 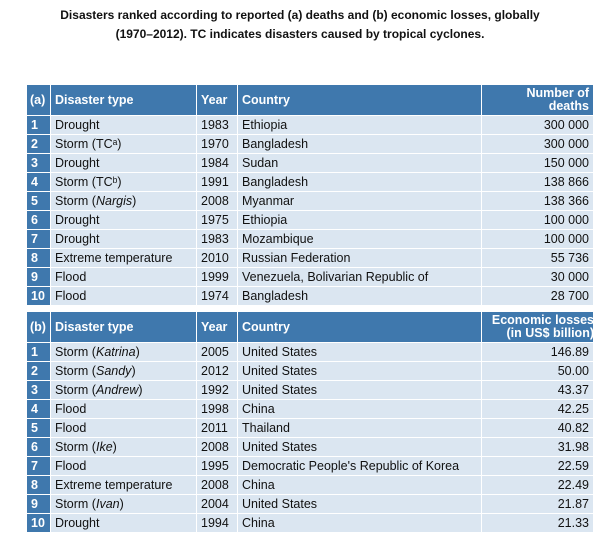 What do you see at coordinates (359, 428) in the screenshot?
I see `country-cell: Thailand` at bounding box center [359, 428].